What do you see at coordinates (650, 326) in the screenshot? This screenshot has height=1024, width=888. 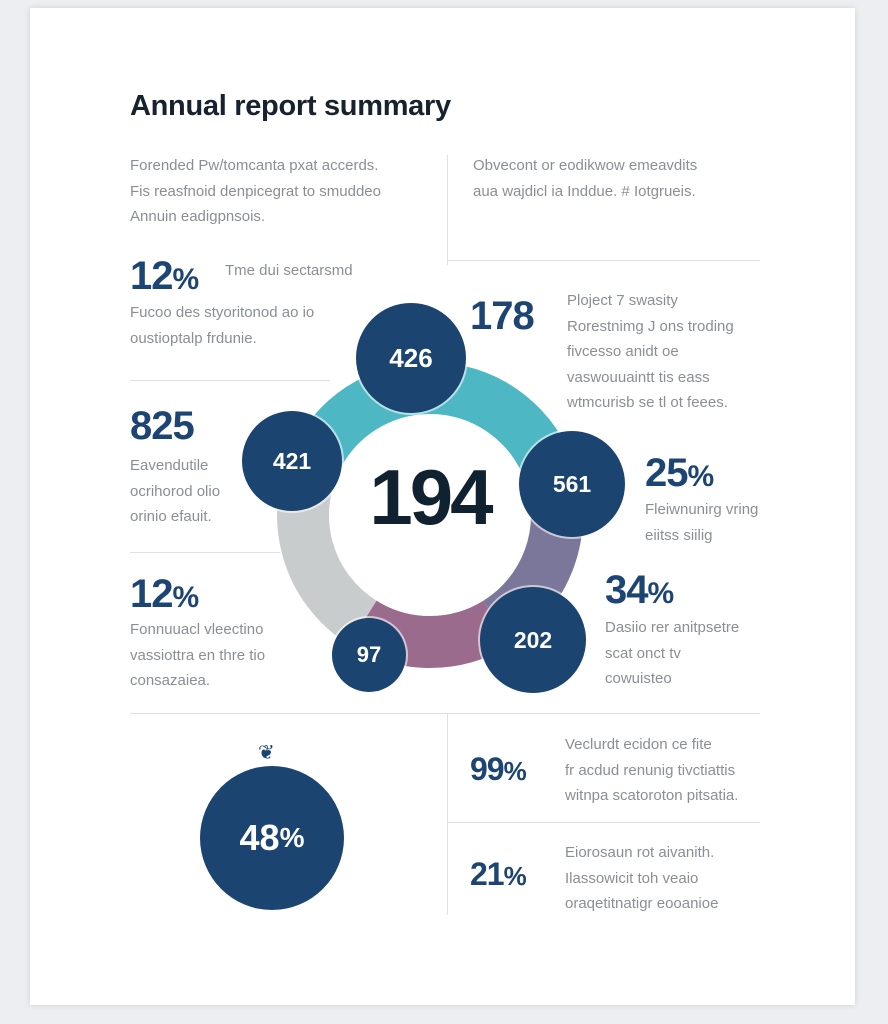 I see `text-line: Rorestnimg J ons troding` at bounding box center [650, 326].